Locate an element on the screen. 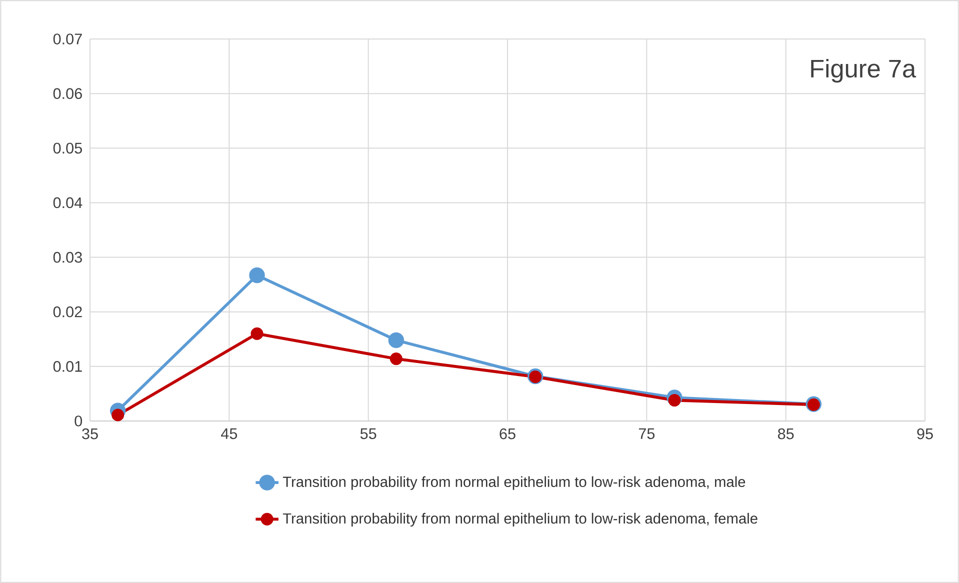 The width and height of the screenshot is (959, 583). x-tick-label: 45 is located at coordinates (229, 434).